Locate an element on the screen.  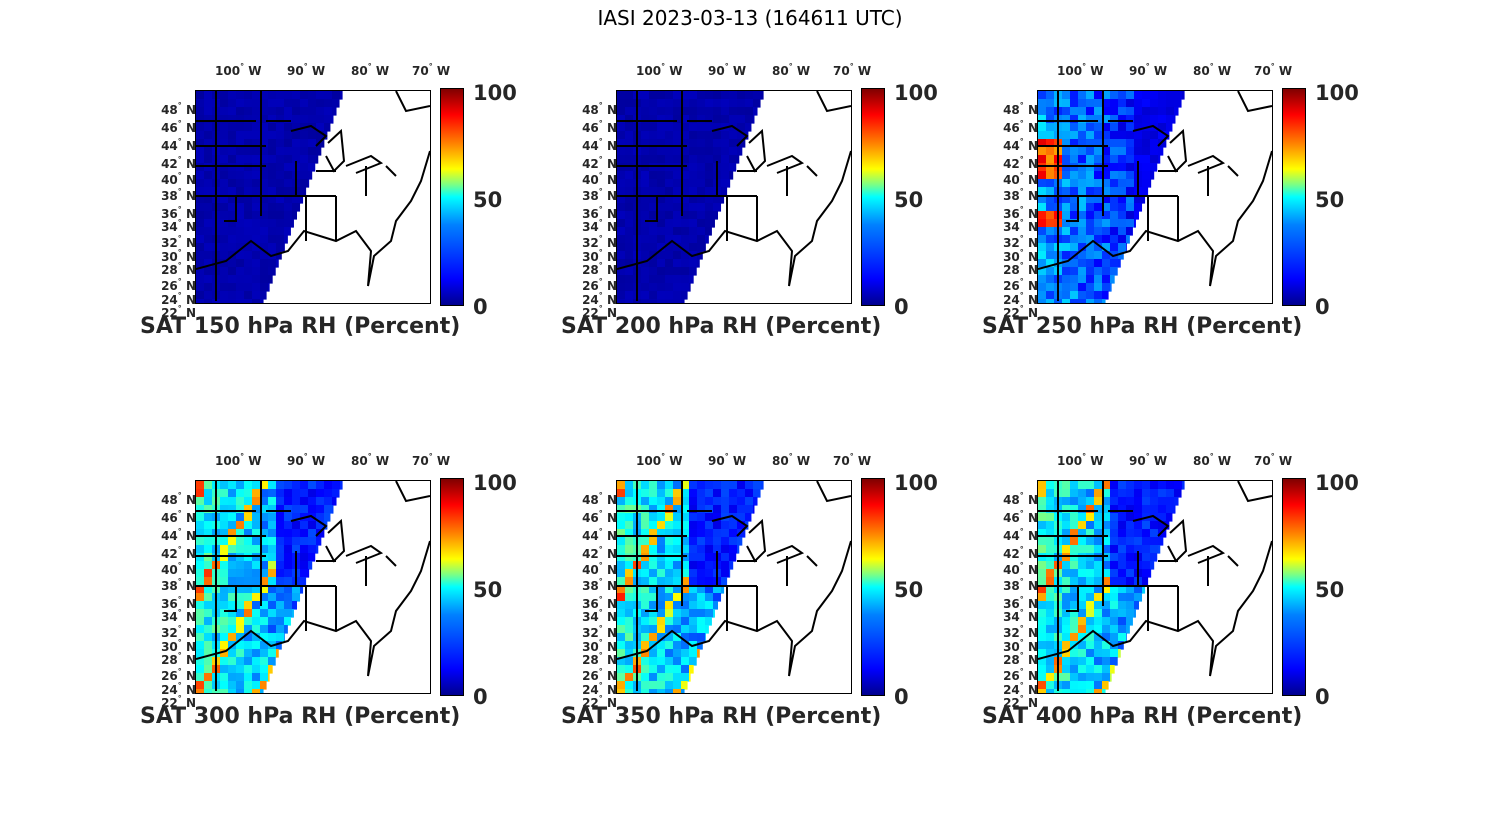
lat-tick-label: 38° N is located at coordinates (599, 195).